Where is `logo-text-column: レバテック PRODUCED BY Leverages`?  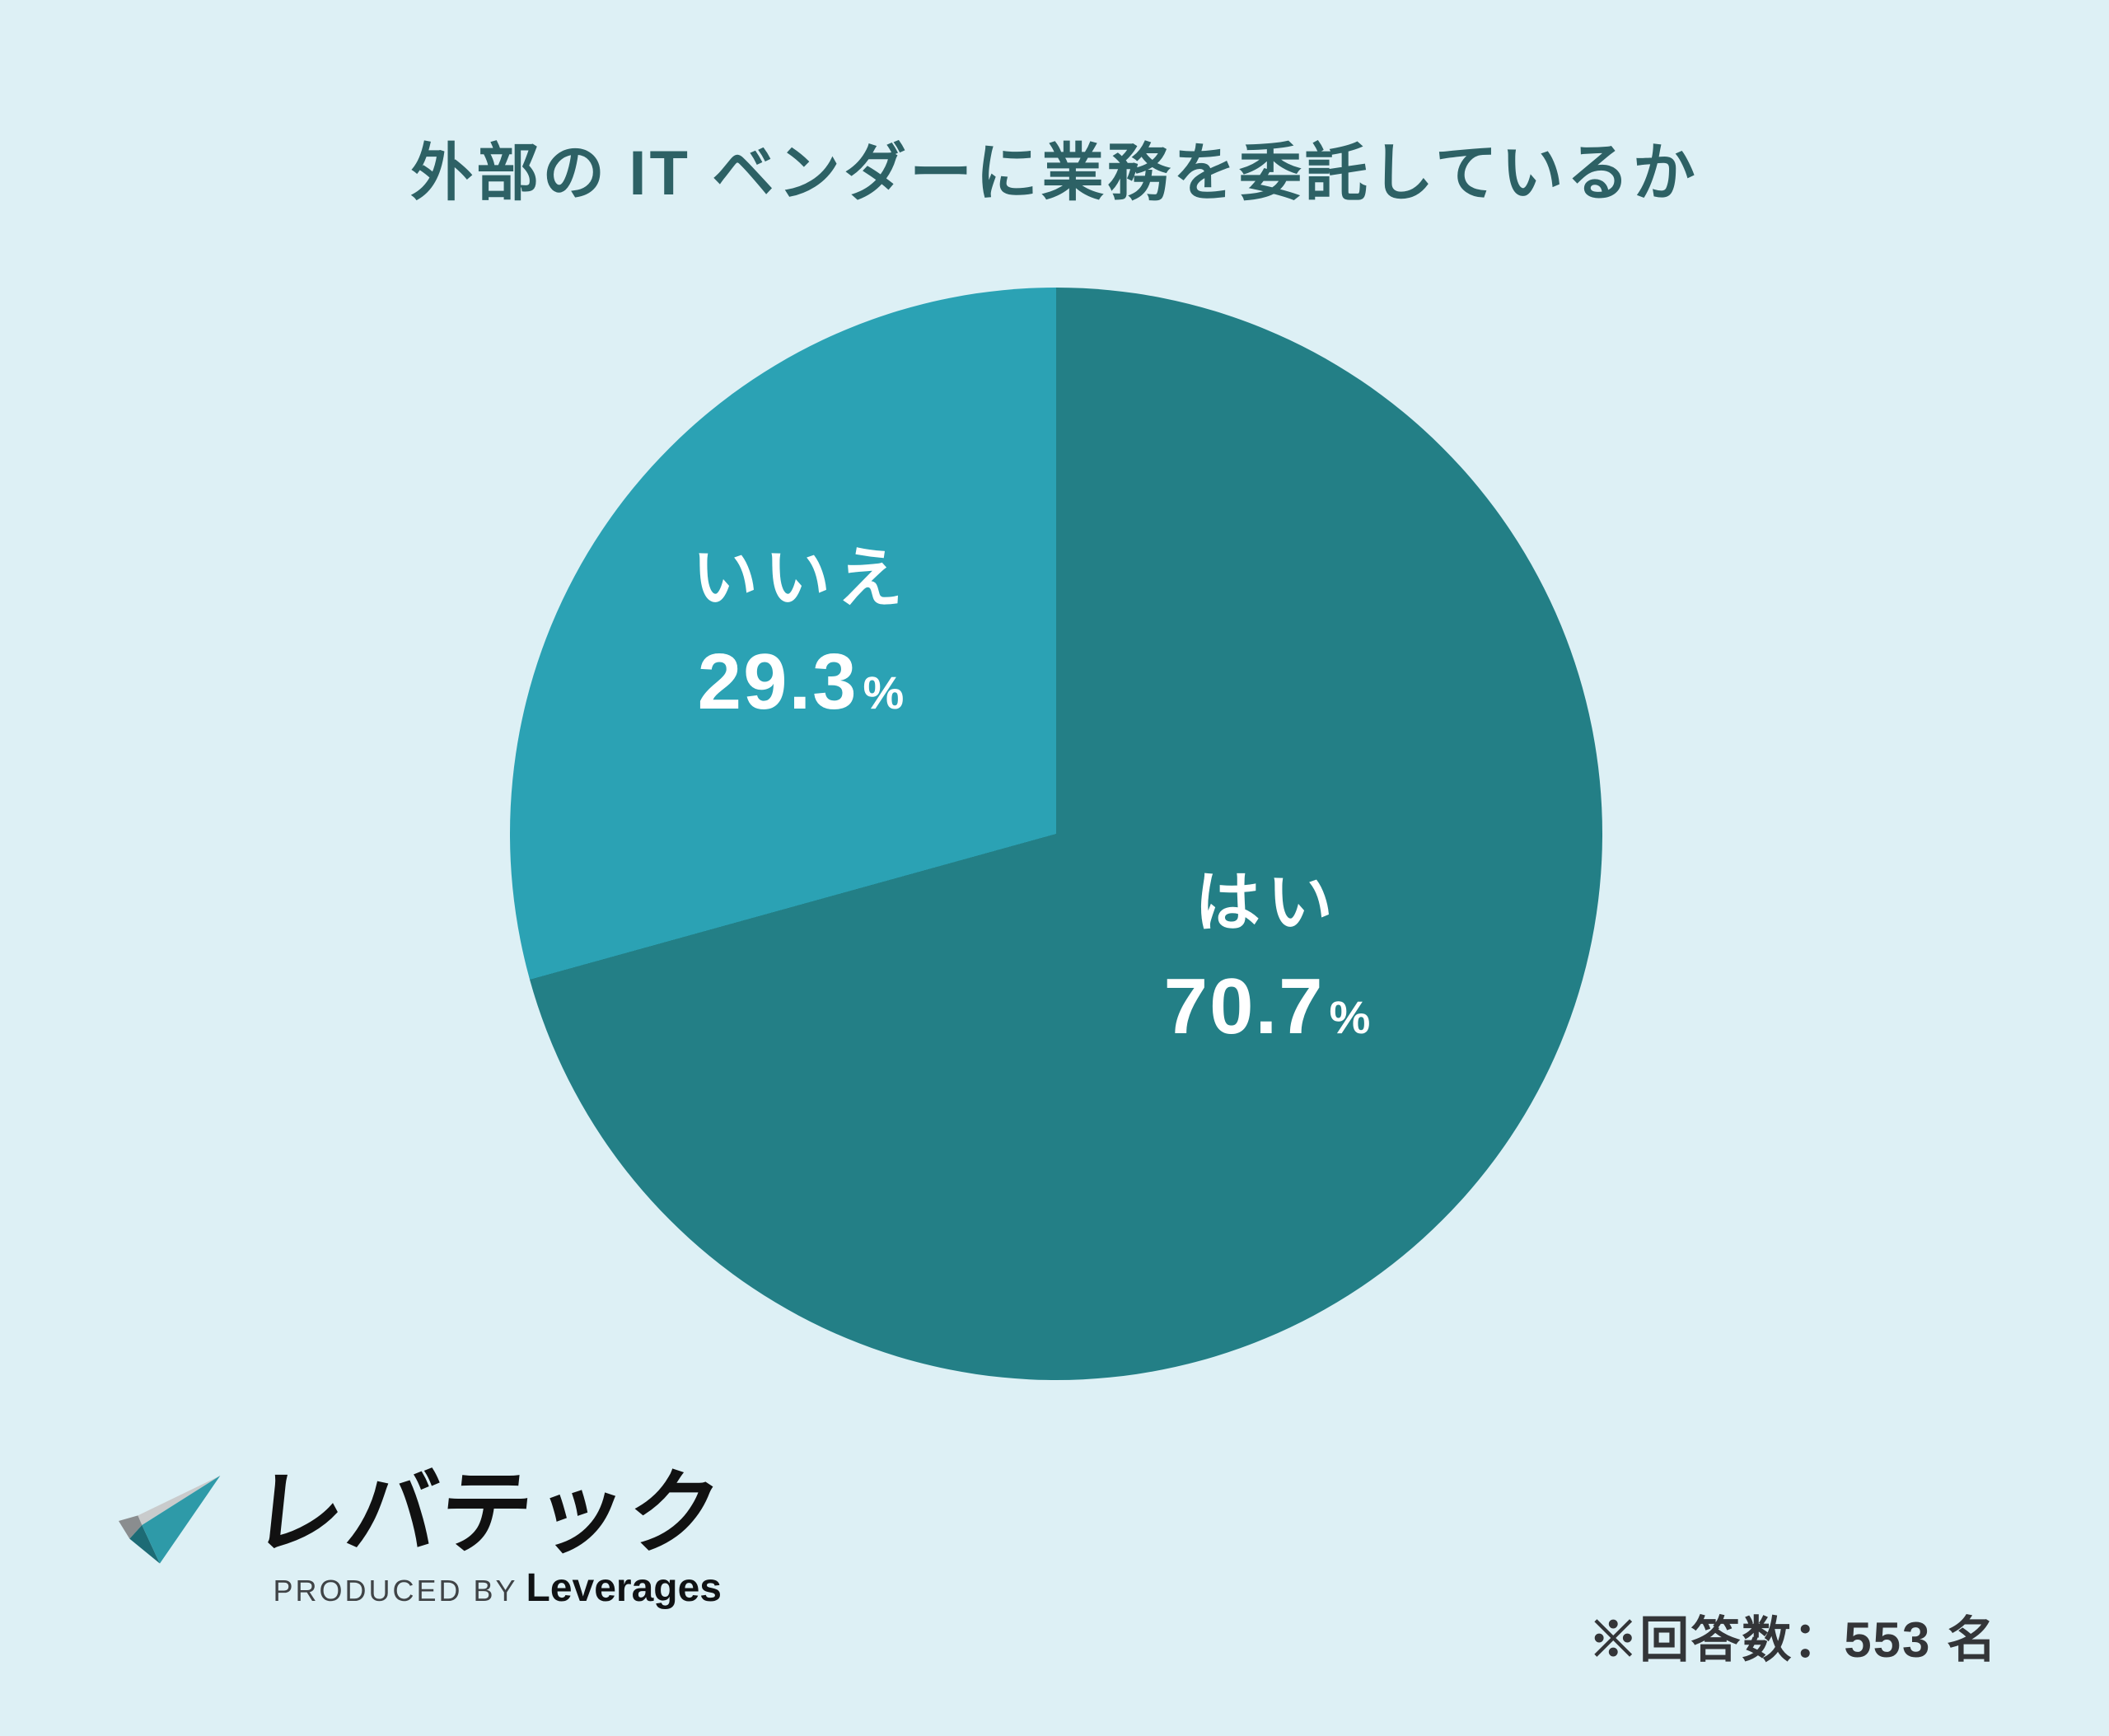
logo-text-column: レバテック PRODUCED BY Leverages is located at coordinates (487, 1536).